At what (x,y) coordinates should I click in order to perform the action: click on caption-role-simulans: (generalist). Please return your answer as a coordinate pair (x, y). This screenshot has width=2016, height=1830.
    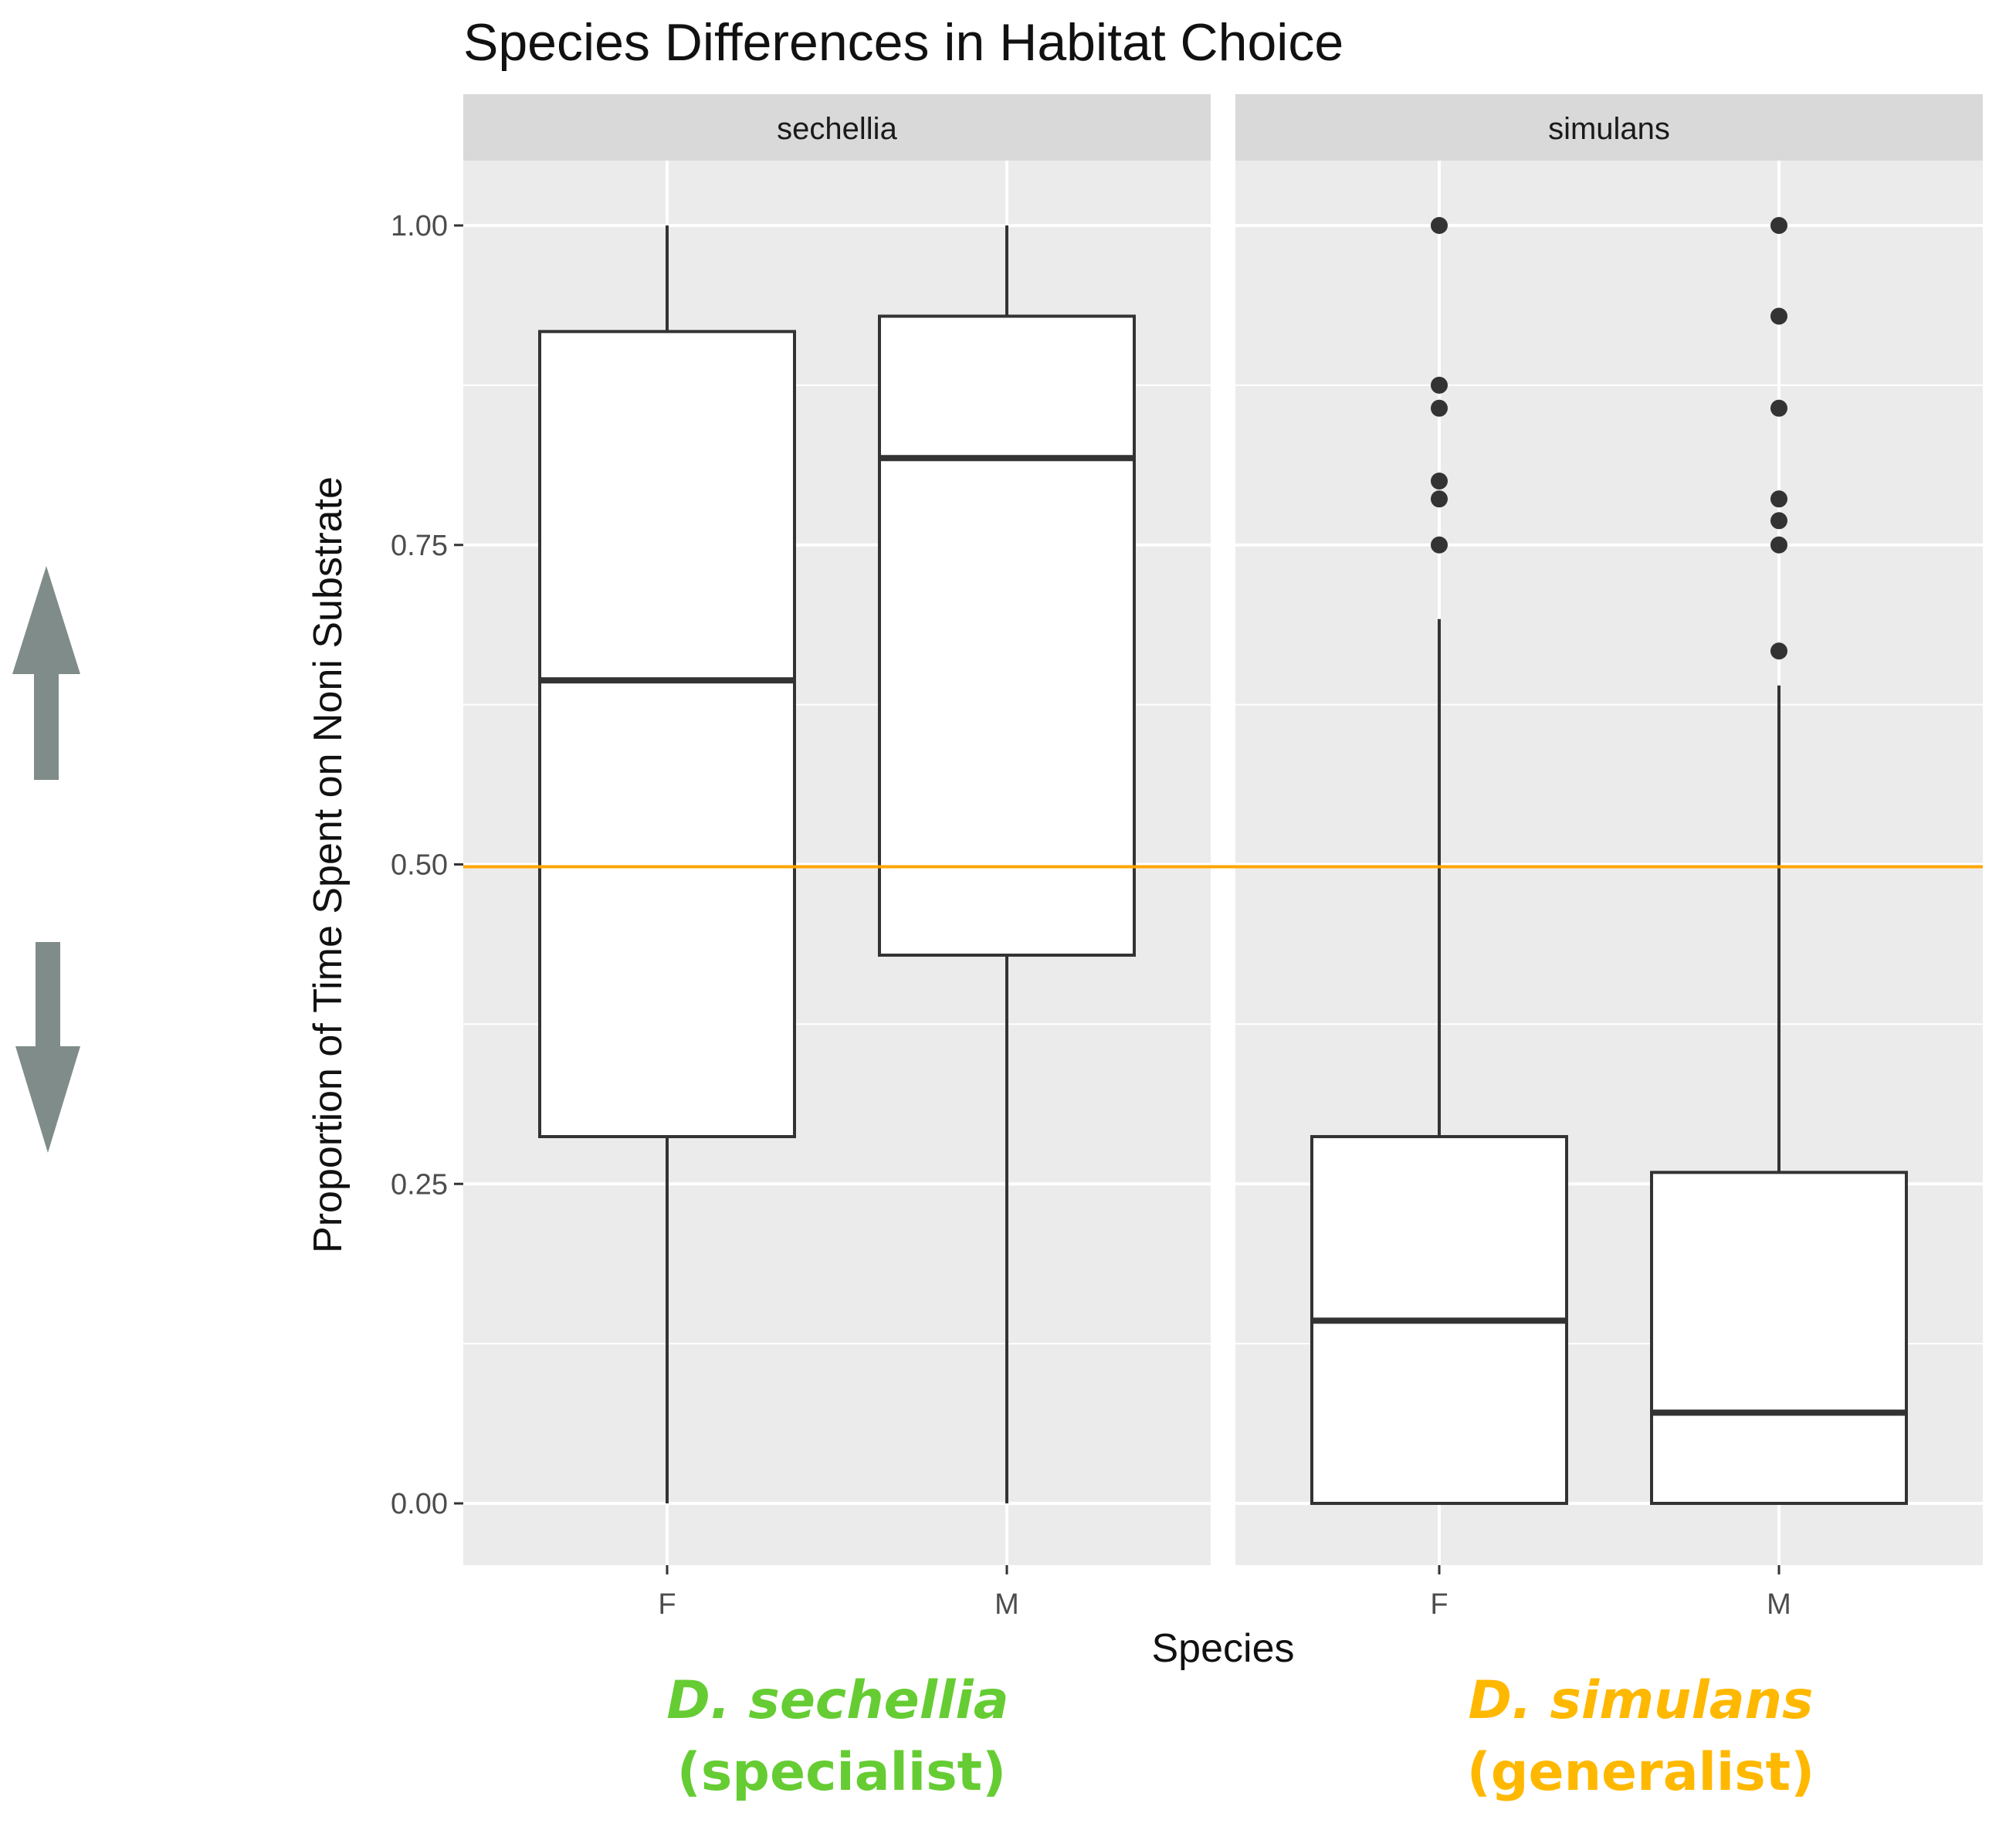
    Looking at the image, I should click on (1641, 1772).